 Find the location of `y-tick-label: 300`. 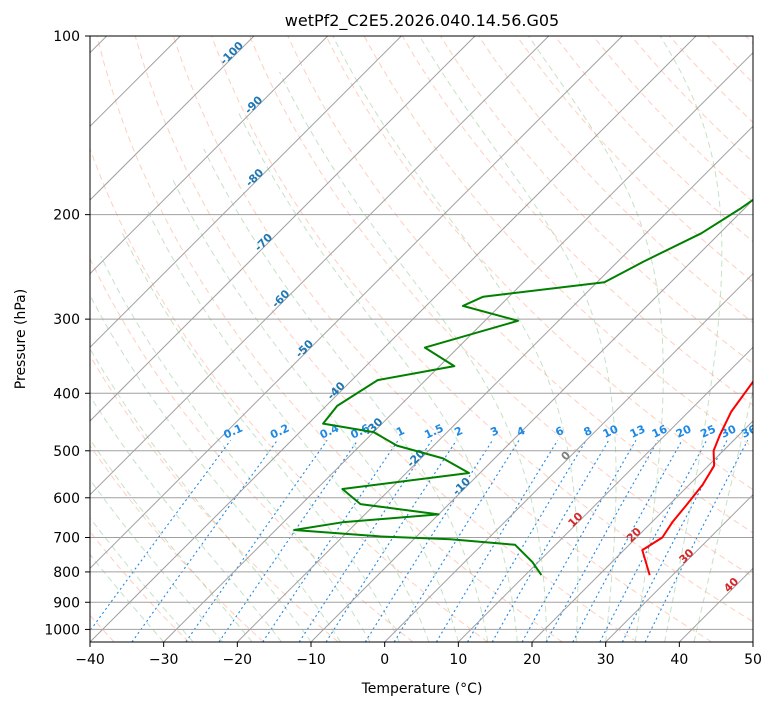

y-tick-label: 300 is located at coordinates (66, 320).